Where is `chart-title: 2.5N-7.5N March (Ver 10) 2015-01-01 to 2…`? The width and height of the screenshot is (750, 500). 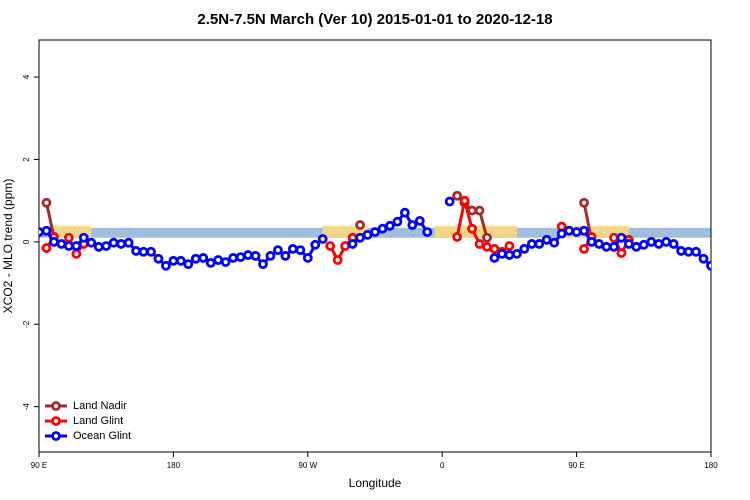 chart-title: 2.5N-7.5N March (Ver 10) 2015-01-01 to 2… is located at coordinates (374, 19).